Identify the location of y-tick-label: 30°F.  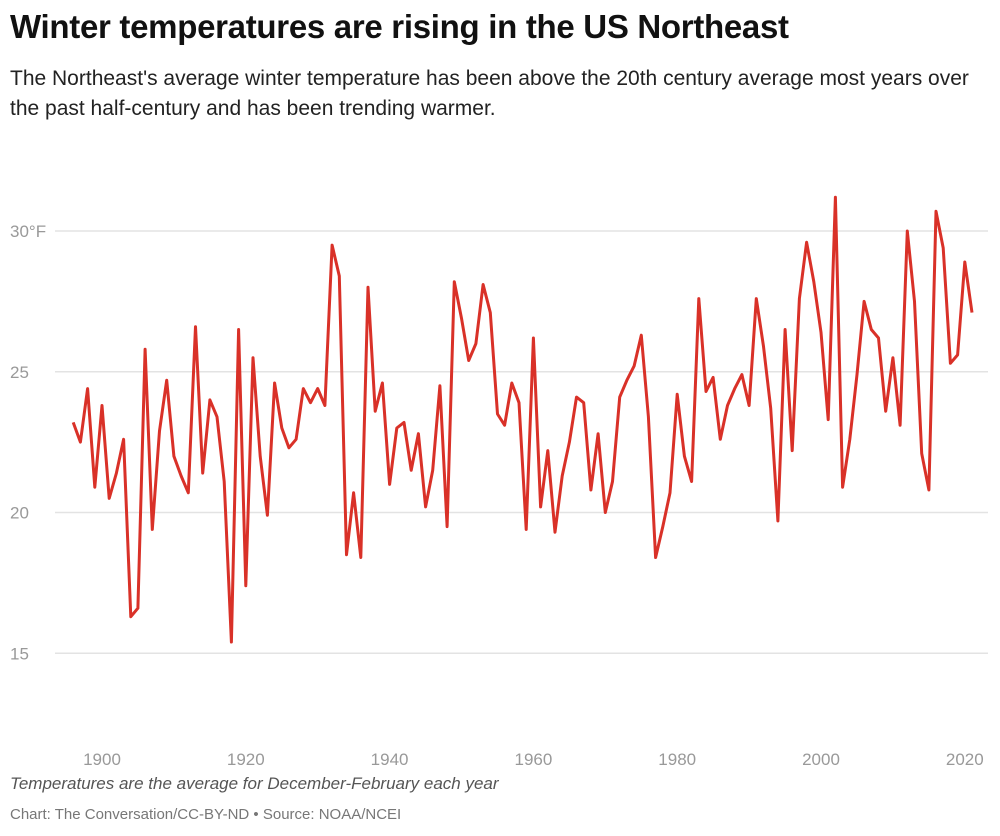
(28, 231).